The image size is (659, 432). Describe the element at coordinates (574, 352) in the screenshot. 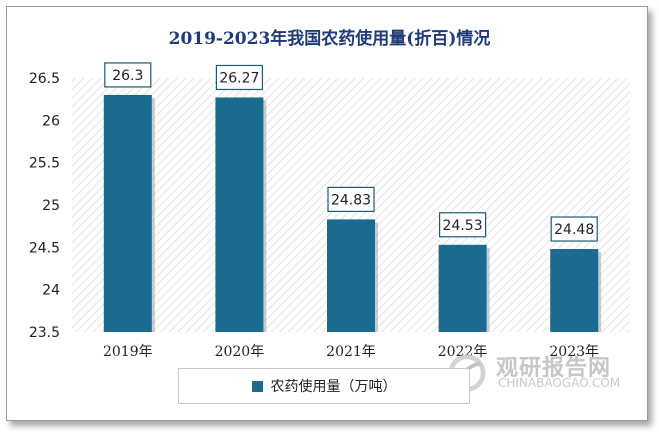

I see `x-tick-label: 2023年` at that location.